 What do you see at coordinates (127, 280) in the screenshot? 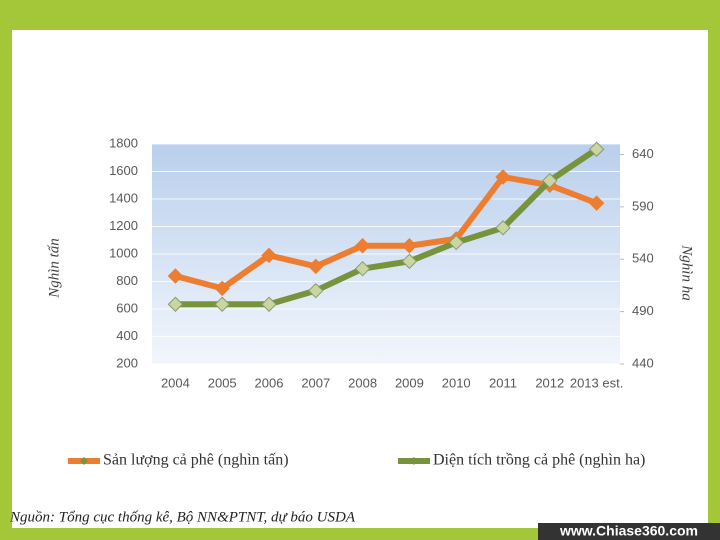
I see `y-tick-label: 800` at bounding box center [127, 280].